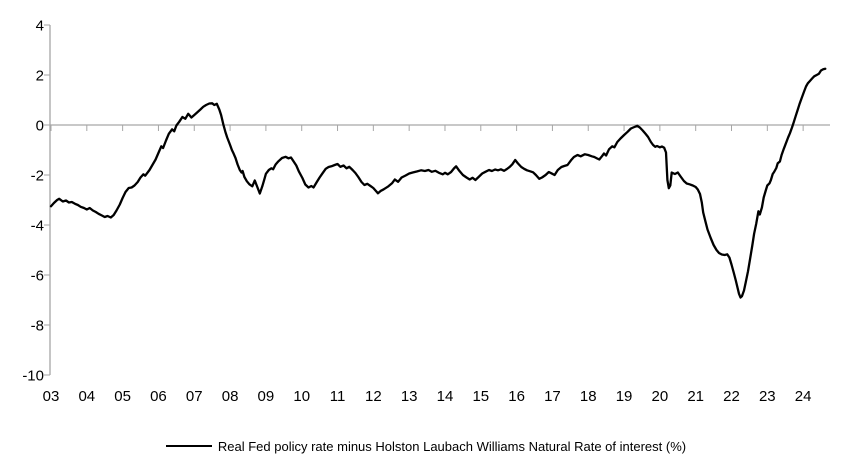 The image size is (852, 471). What do you see at coordinates (37, 226) in the screenshot?
I see `y-tick-label: -4` at bounding box center [37, 226].